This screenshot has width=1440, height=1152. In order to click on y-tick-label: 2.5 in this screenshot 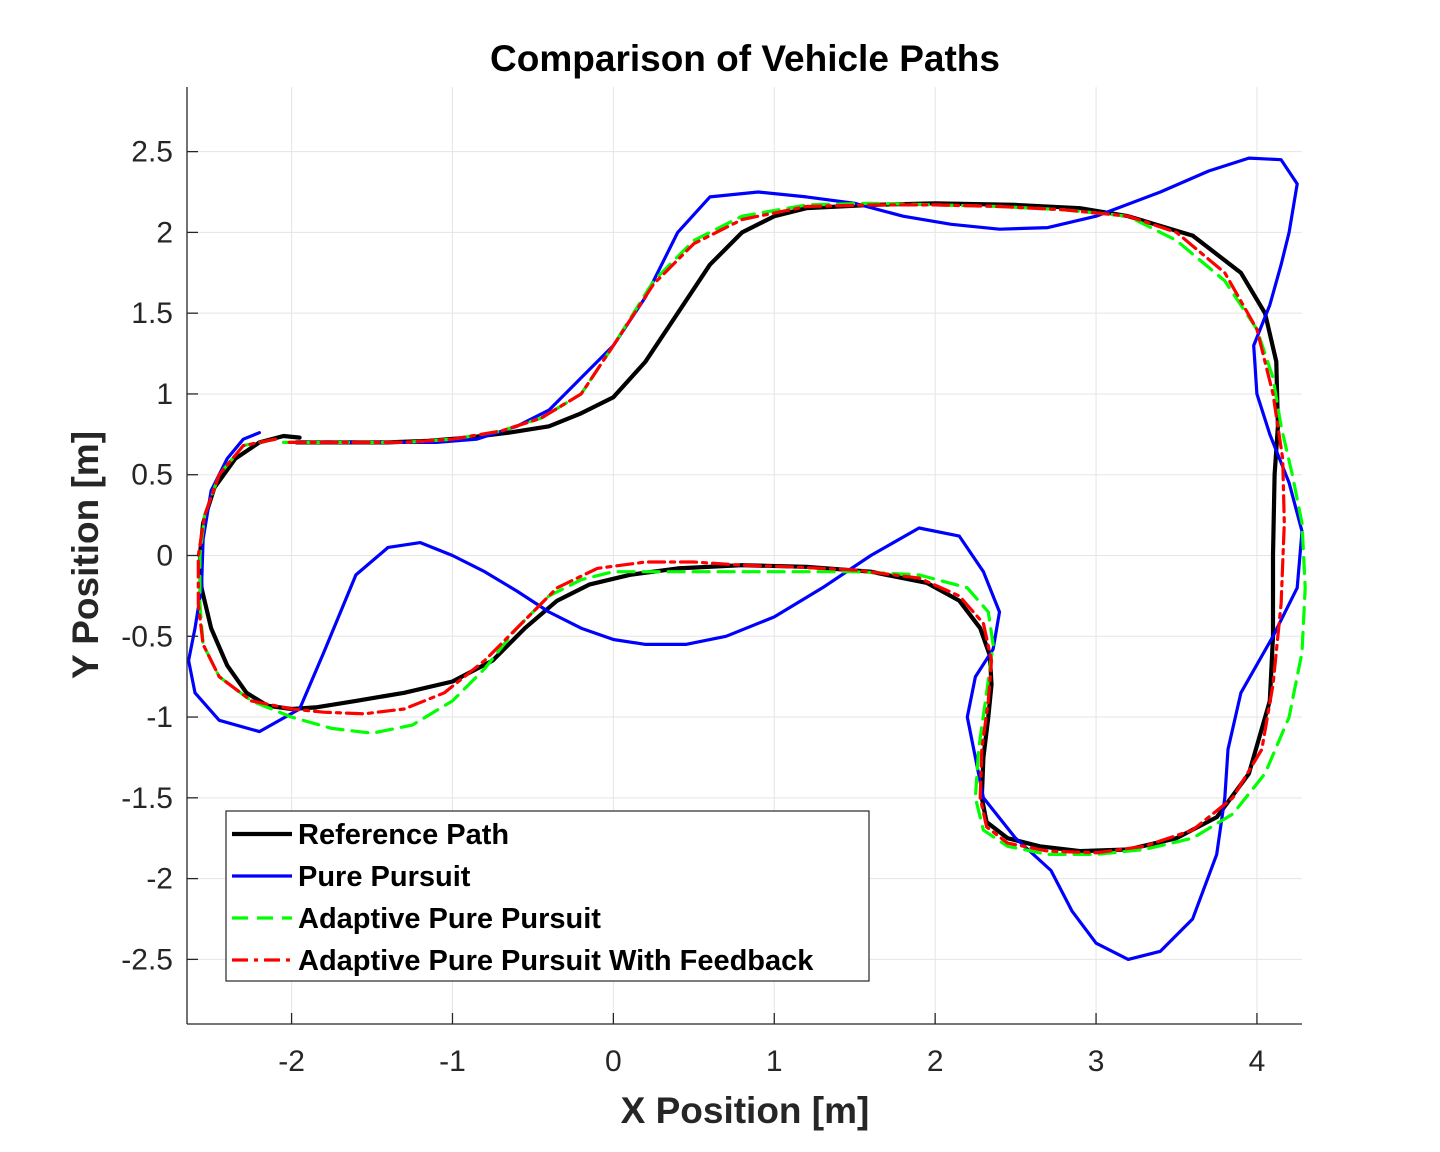, I will do `click(152, 152)`.